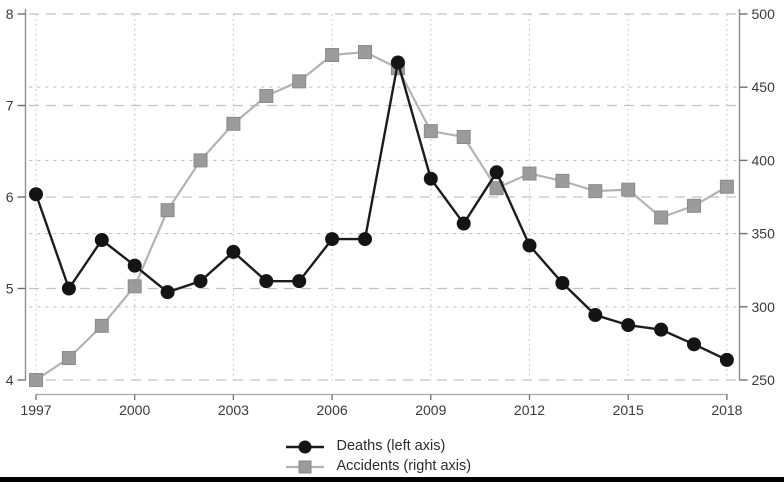 This screenshot has width=784, height=485. I want to click on x-axis-tick-label: 2003, so click(233, 410).